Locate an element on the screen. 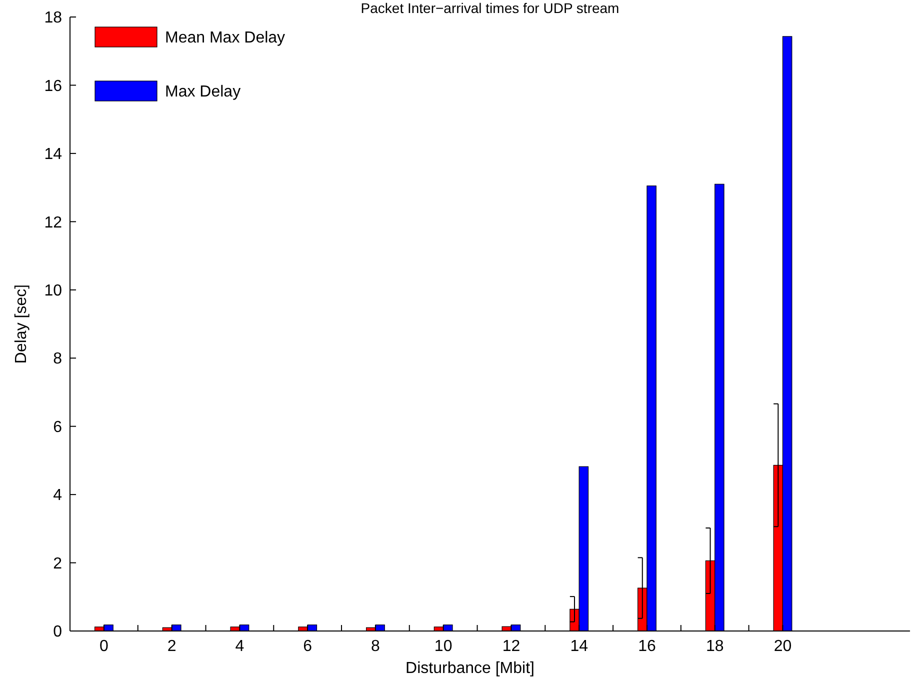  y-axis-title: Delay [sec] is located at coordinates (21, 324).